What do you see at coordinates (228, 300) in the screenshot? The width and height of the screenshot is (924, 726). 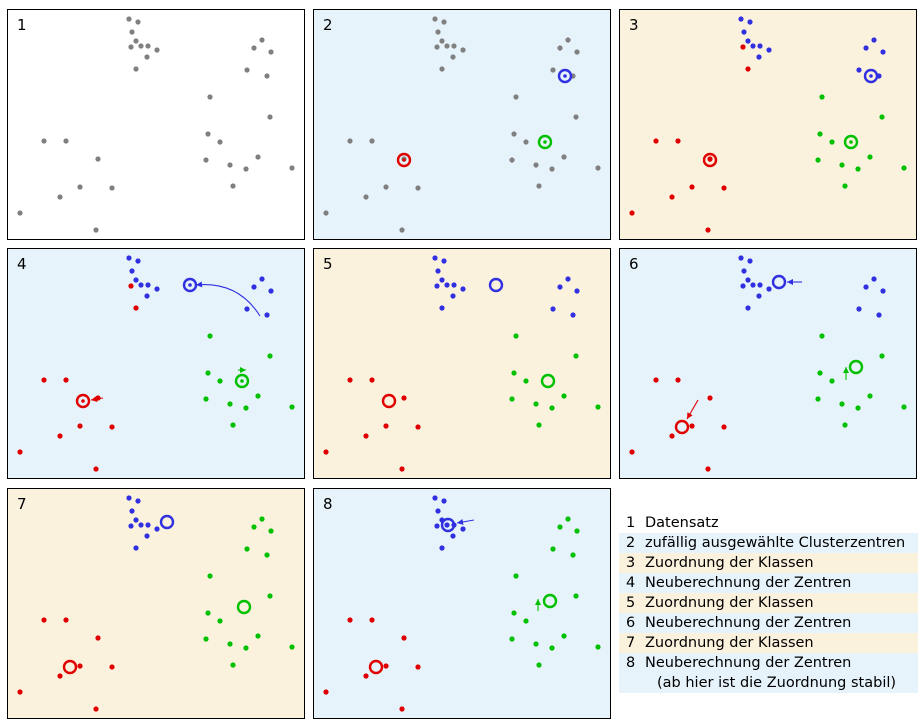 I see `movement-arrow` at bounding box center [228, 300].